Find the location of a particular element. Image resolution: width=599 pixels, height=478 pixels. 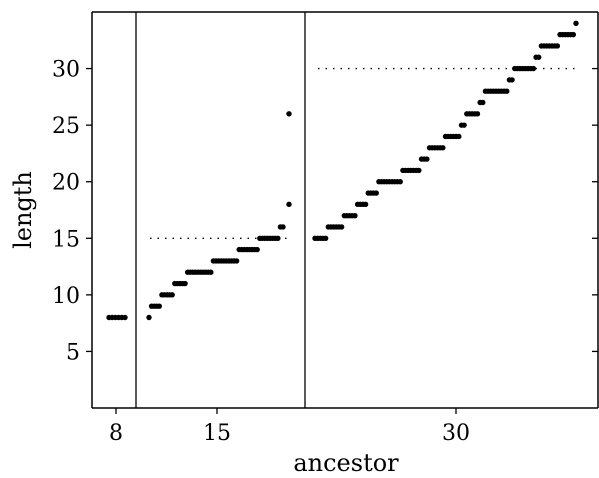

x-axis: 8 15 30 is located at coordinates (289, 427).